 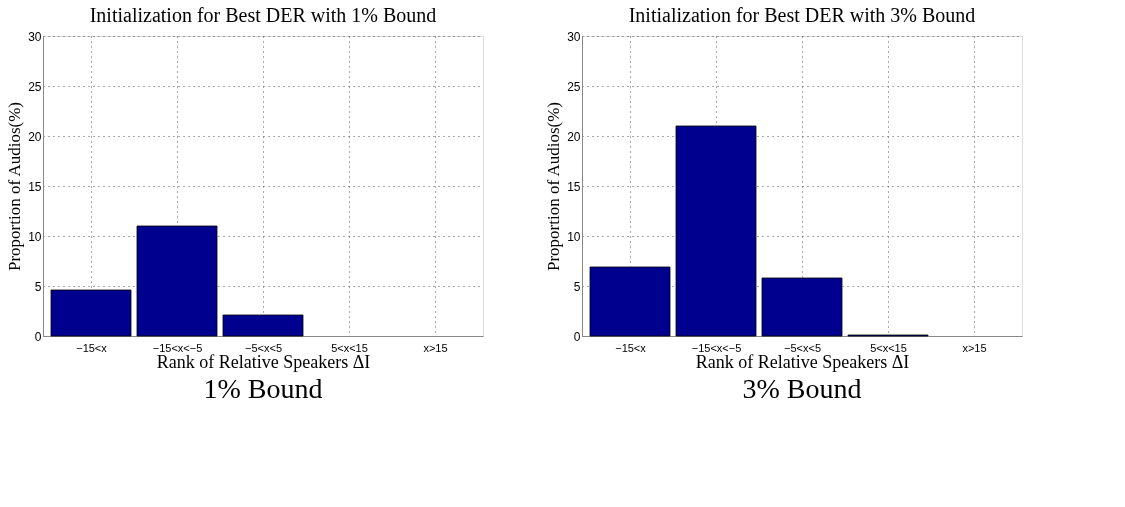 What do you see at coordinates (802, 388) in the screenshot?
I see `text: 3% Bound` at bounding box center [802, 388].